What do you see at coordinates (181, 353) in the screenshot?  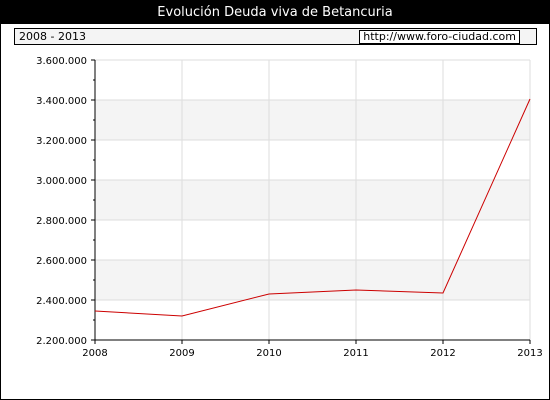 I see `x-tick-label: 2009` at bounding box center [181, 353].